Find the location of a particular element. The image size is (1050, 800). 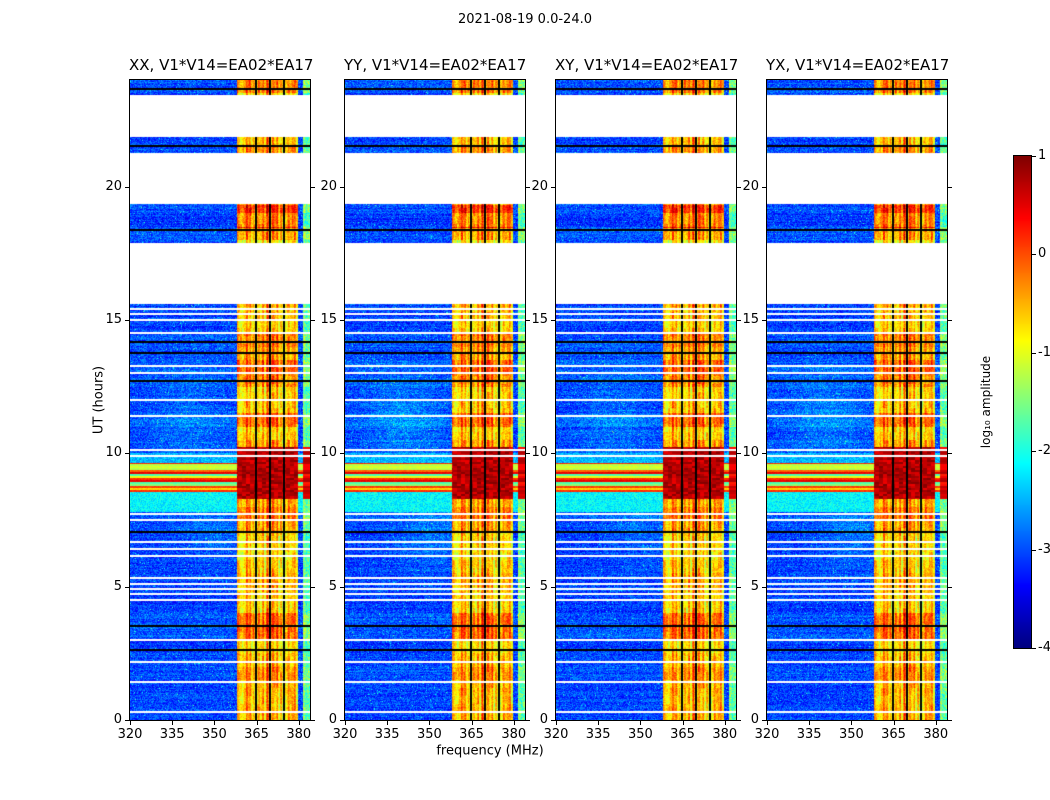

figure-title: 2021-08-19 0.0-24.0 is located at coordinates (525, 19).